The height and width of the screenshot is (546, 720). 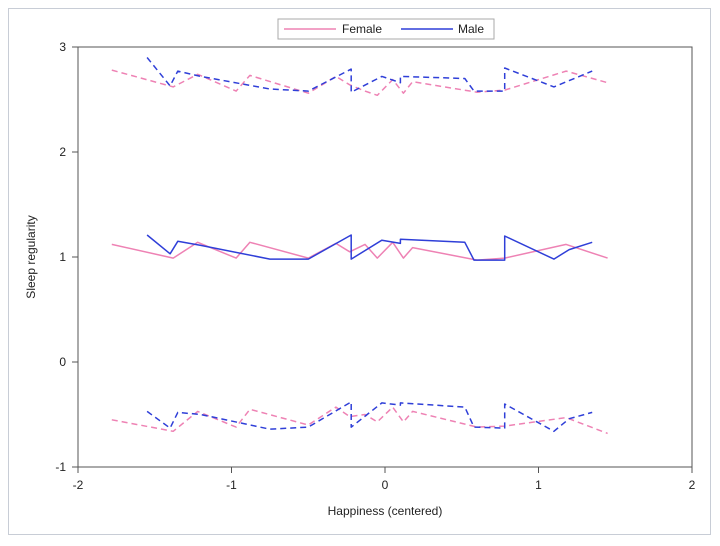 I want to click on legend-label-female: Female, so click(x=362, y=29).